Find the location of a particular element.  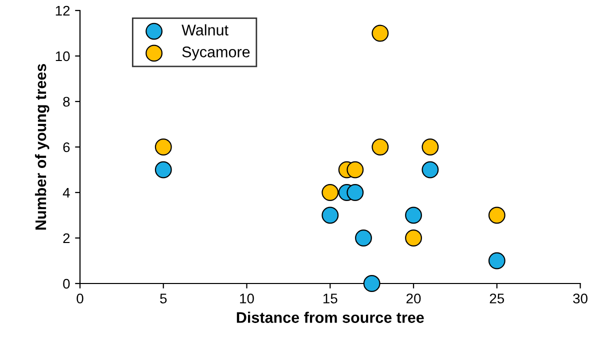

y-tick-label: 2 is located at coordinates (66, 238).